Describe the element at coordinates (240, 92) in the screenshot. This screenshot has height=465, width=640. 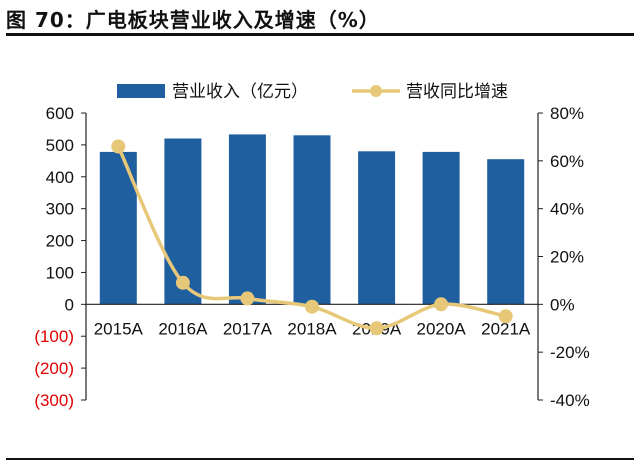
I see `legend-bar-label: 营业收入（亿元）` at that location.